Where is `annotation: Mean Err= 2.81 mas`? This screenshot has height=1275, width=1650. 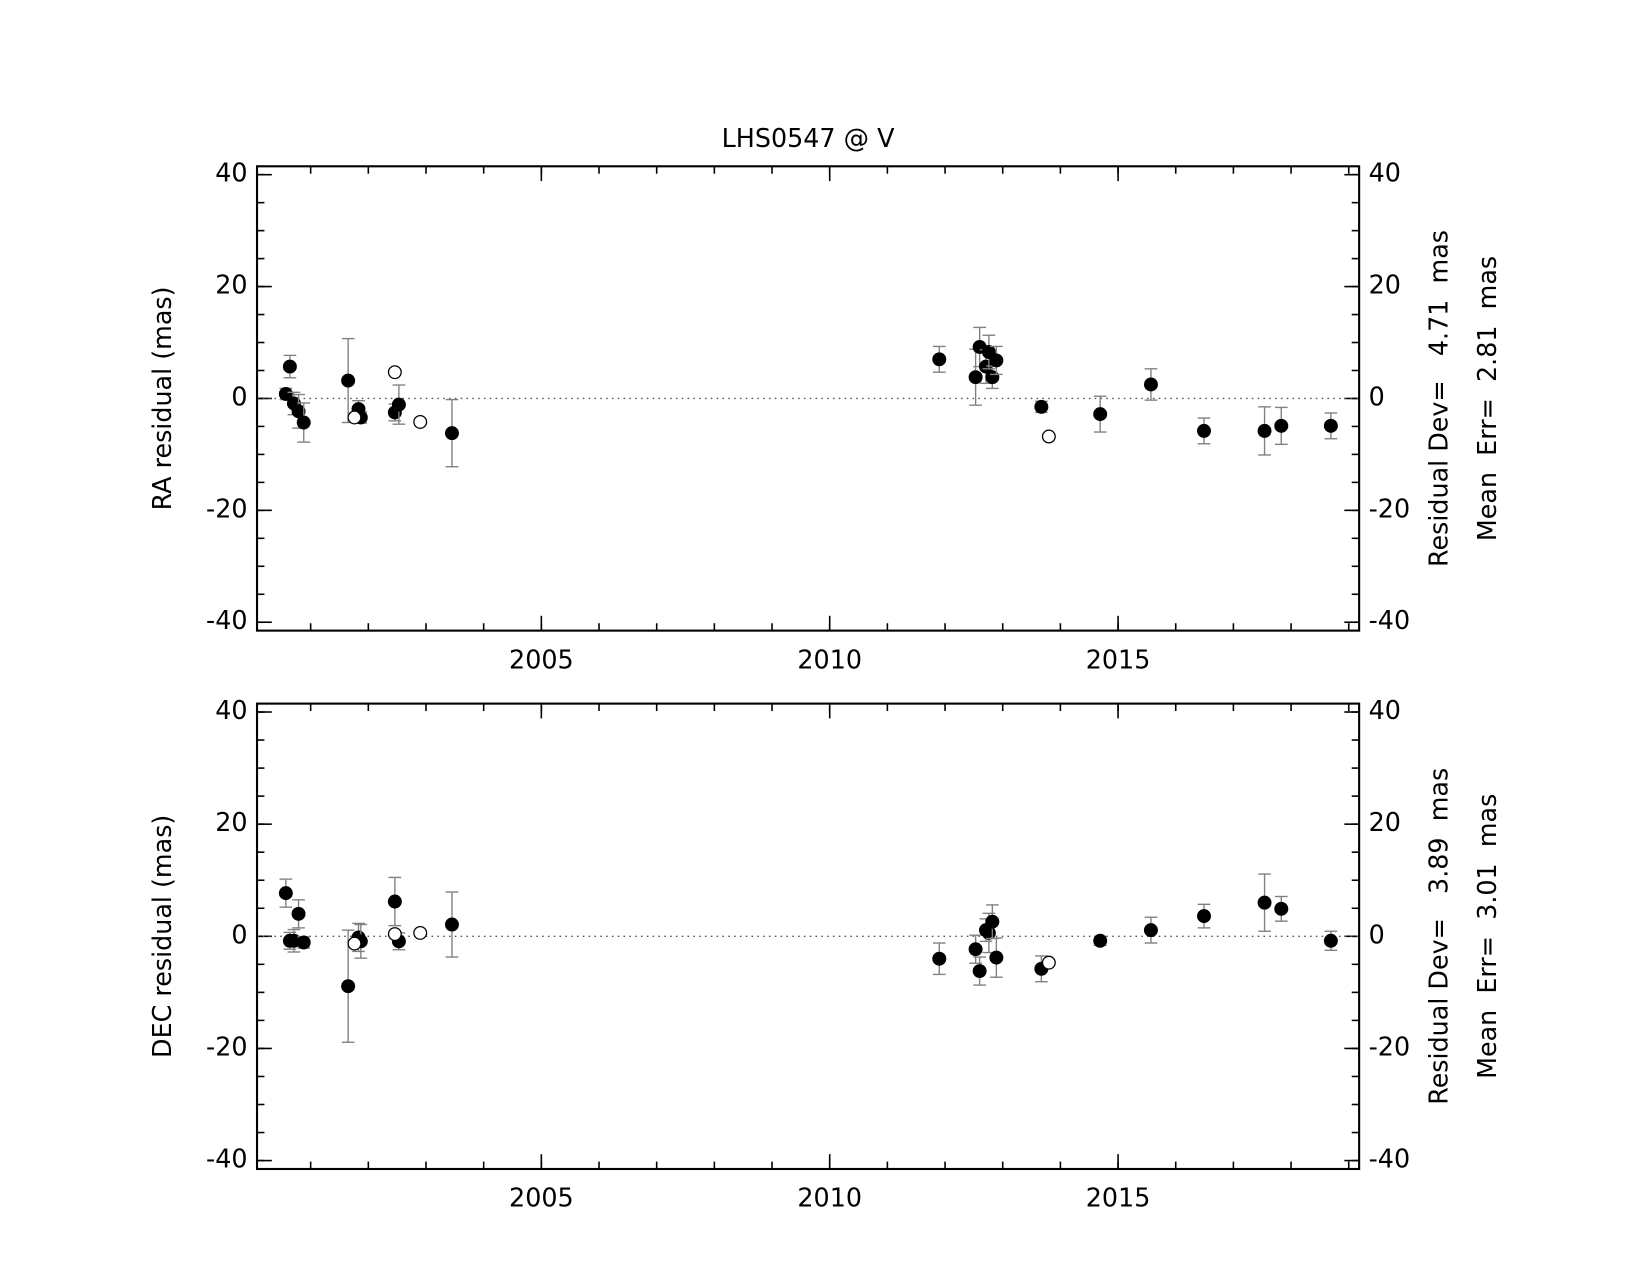 annotation: Mean Err= 2.81 mas is located at coordinates (1487, 398).